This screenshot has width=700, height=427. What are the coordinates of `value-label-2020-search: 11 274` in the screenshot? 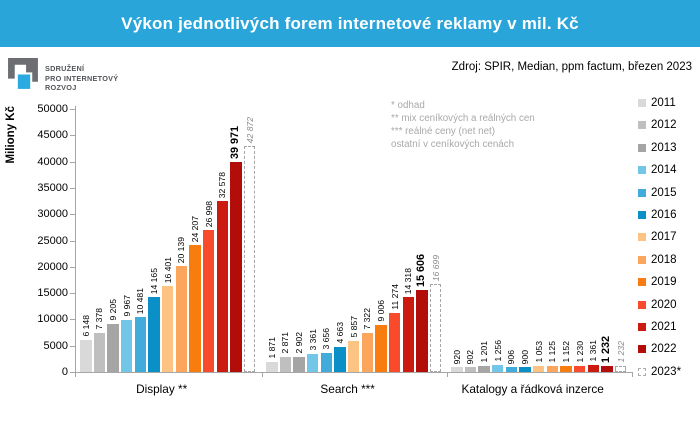 It's located at (394, 297).